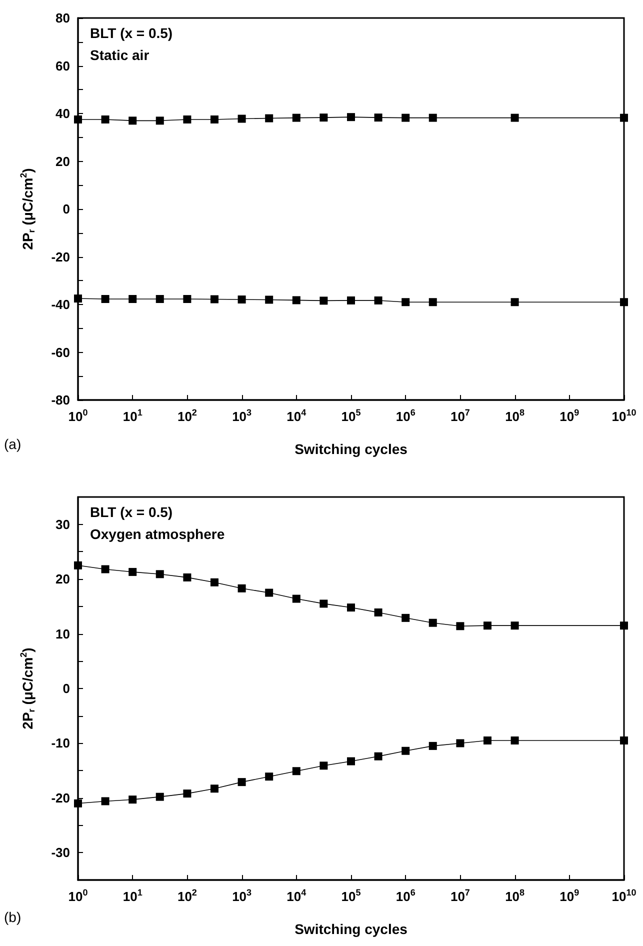  What do you see at coordinates (120, 55) in the screenshot?
I see `annotation: Static air` at bounding box center [120, 55].